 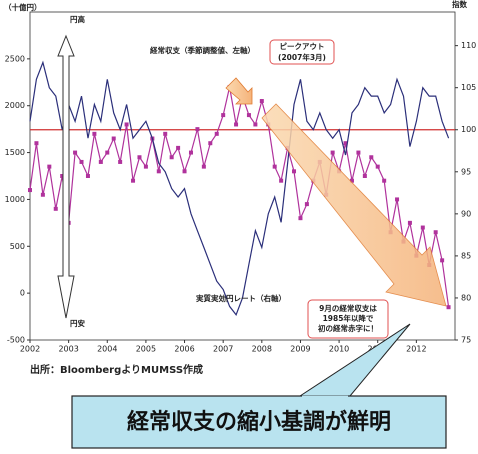 I want to click on x-tick-label: 2008, so click(x=262, y=349).